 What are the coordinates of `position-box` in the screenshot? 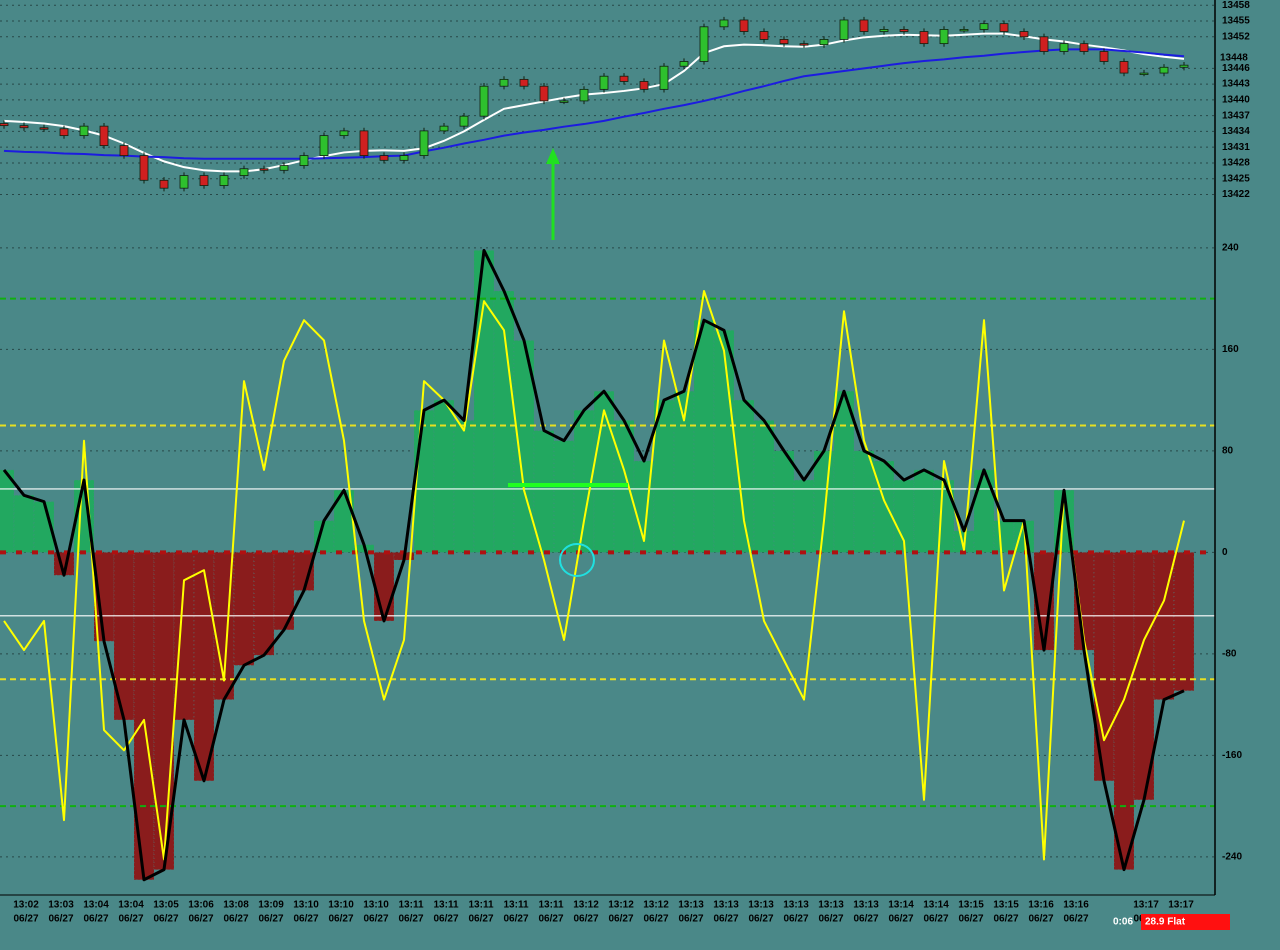 It's located at (1185, 922).